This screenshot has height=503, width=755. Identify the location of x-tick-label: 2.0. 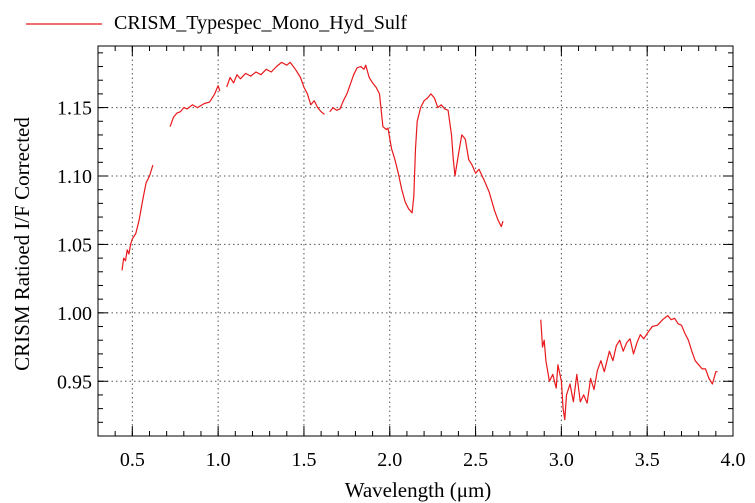
(389, 460).